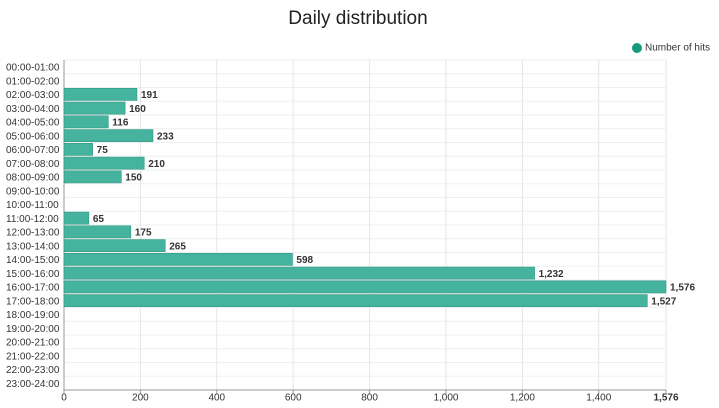  I want to click on x-tick-label: 1,576, so click(665, 398).